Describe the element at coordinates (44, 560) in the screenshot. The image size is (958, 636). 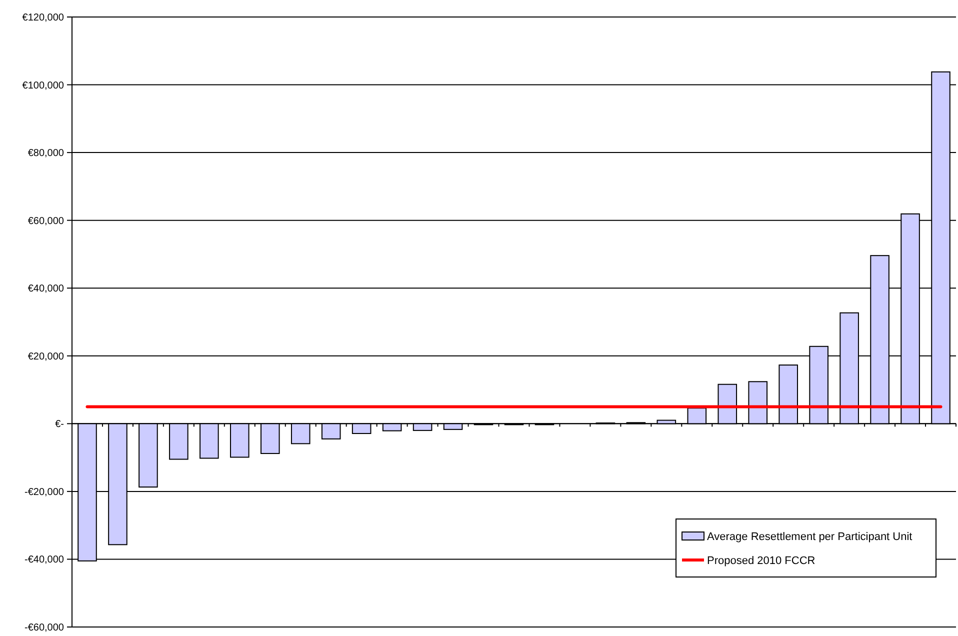
I see `y-tick-label: -€40,000` at that location.